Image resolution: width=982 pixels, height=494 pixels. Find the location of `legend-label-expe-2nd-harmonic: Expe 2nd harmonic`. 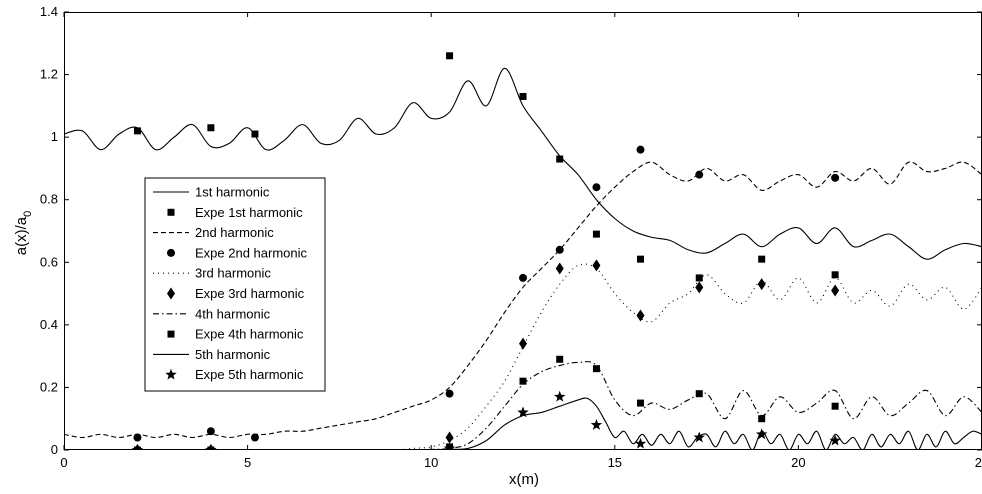

legend-label-expe-2nd-harmonic: Expe 2nd harmonic is located at coordinates (251, 252).